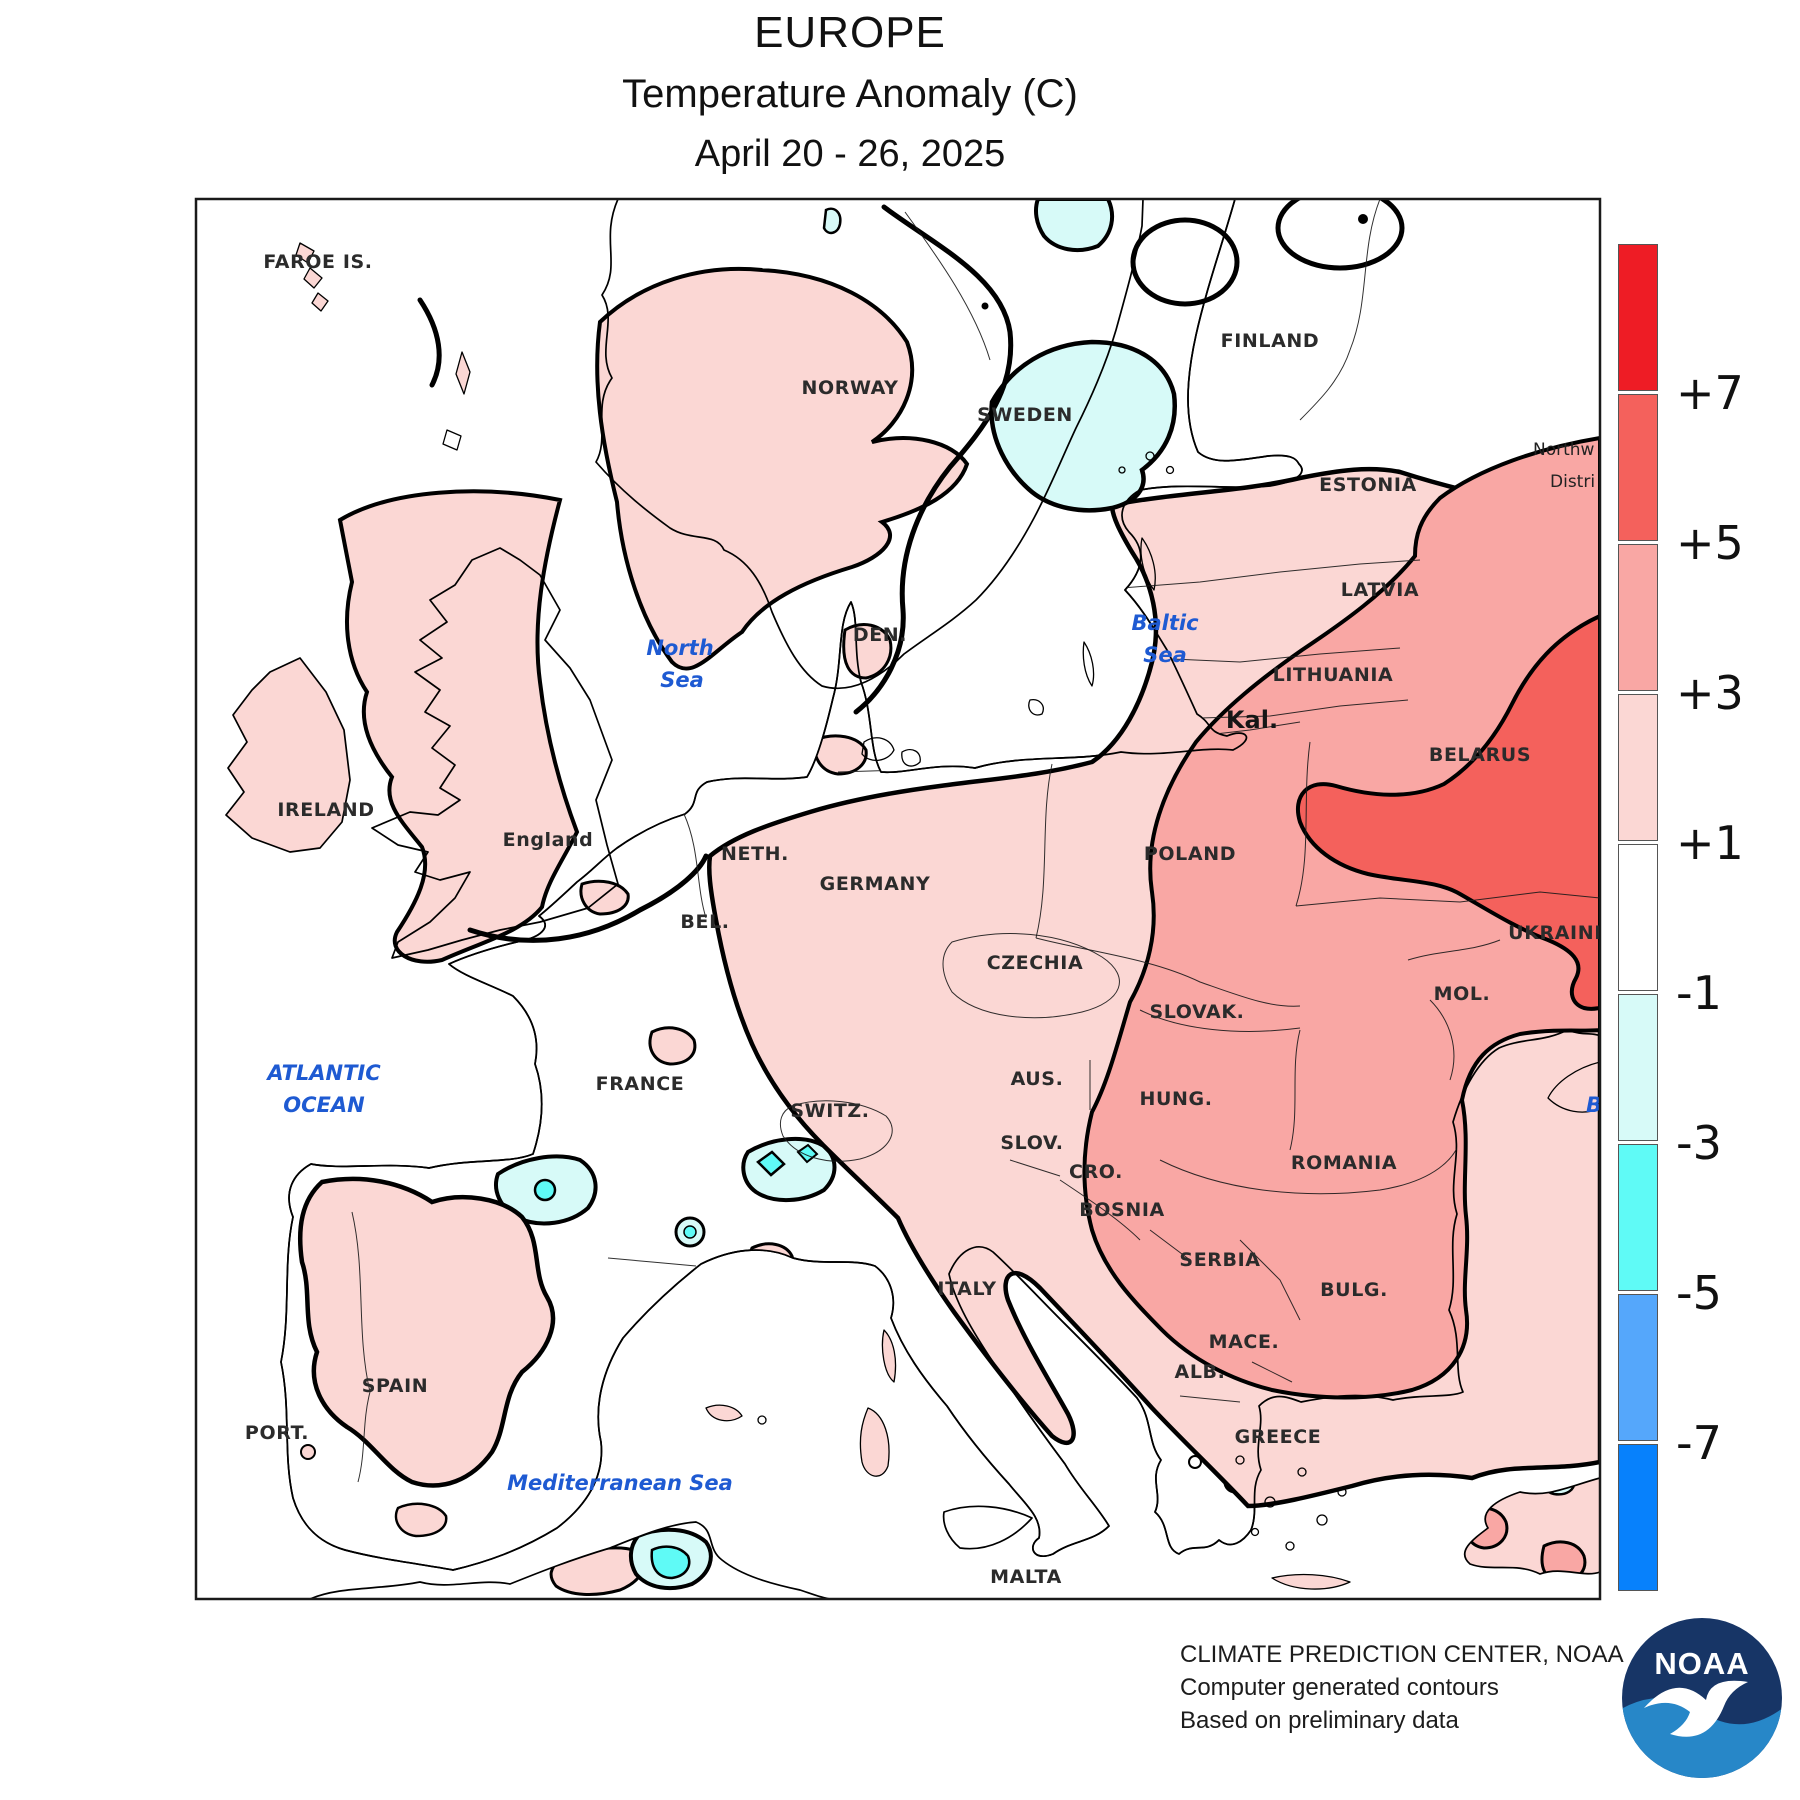 This screenshot has width=1800, height=1800. Describe the element at coordinates (1368, 485) in the screenshot. I see `map-label-estonia: ESTONIA` at that location.